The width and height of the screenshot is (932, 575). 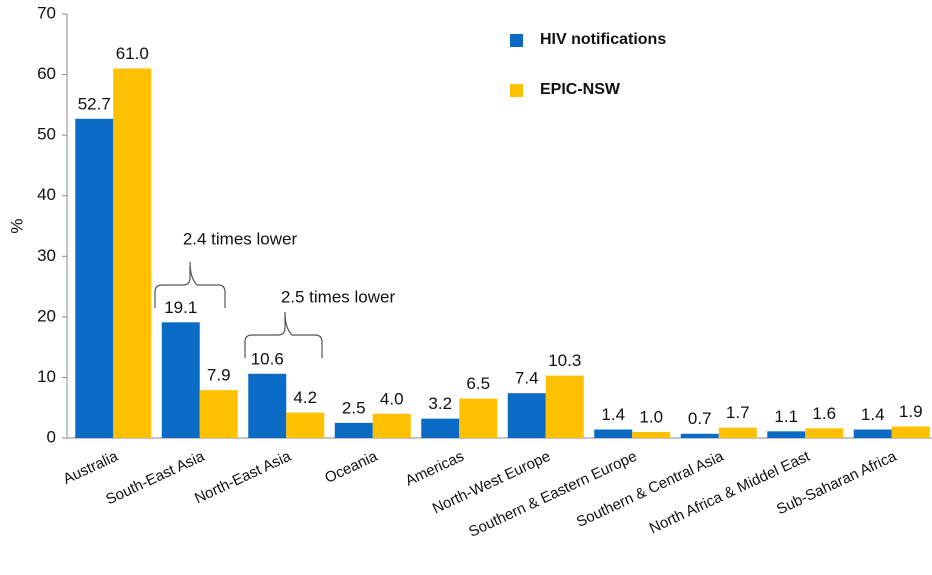 I want to click on data-label: 7.9, so click(x=219, y=375).